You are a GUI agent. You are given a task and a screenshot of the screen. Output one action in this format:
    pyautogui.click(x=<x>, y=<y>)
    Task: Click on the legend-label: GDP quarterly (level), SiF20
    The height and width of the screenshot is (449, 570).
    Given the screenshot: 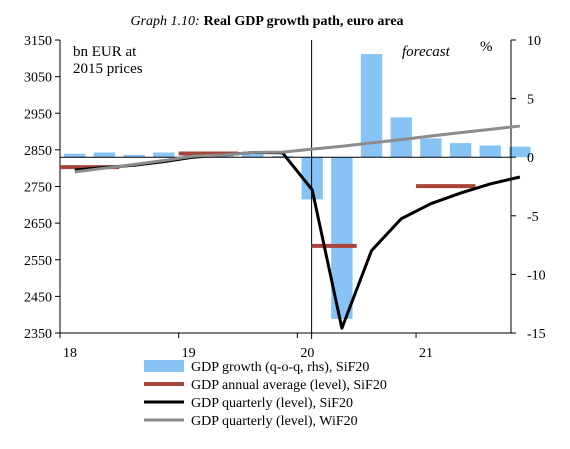 What is the action you would take?
    pyautogui.click(x=272, y=403)
    